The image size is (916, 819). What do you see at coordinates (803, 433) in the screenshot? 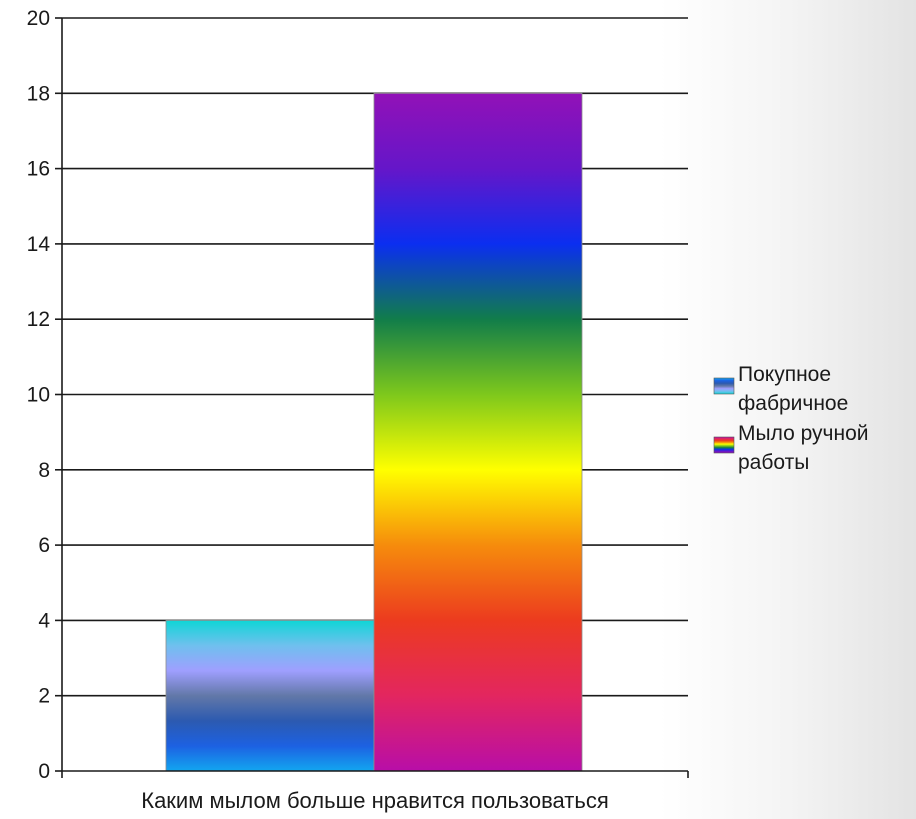
I see `legend-label: Мыло ручной` at bounding box center [803, 433].